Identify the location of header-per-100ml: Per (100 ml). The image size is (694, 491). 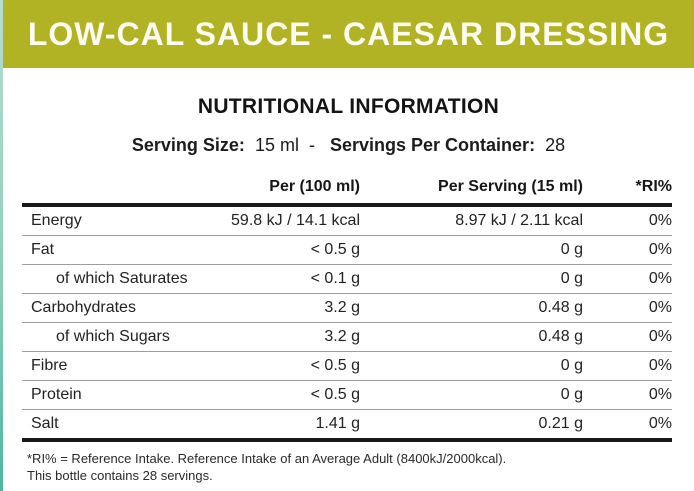
(277, 192).